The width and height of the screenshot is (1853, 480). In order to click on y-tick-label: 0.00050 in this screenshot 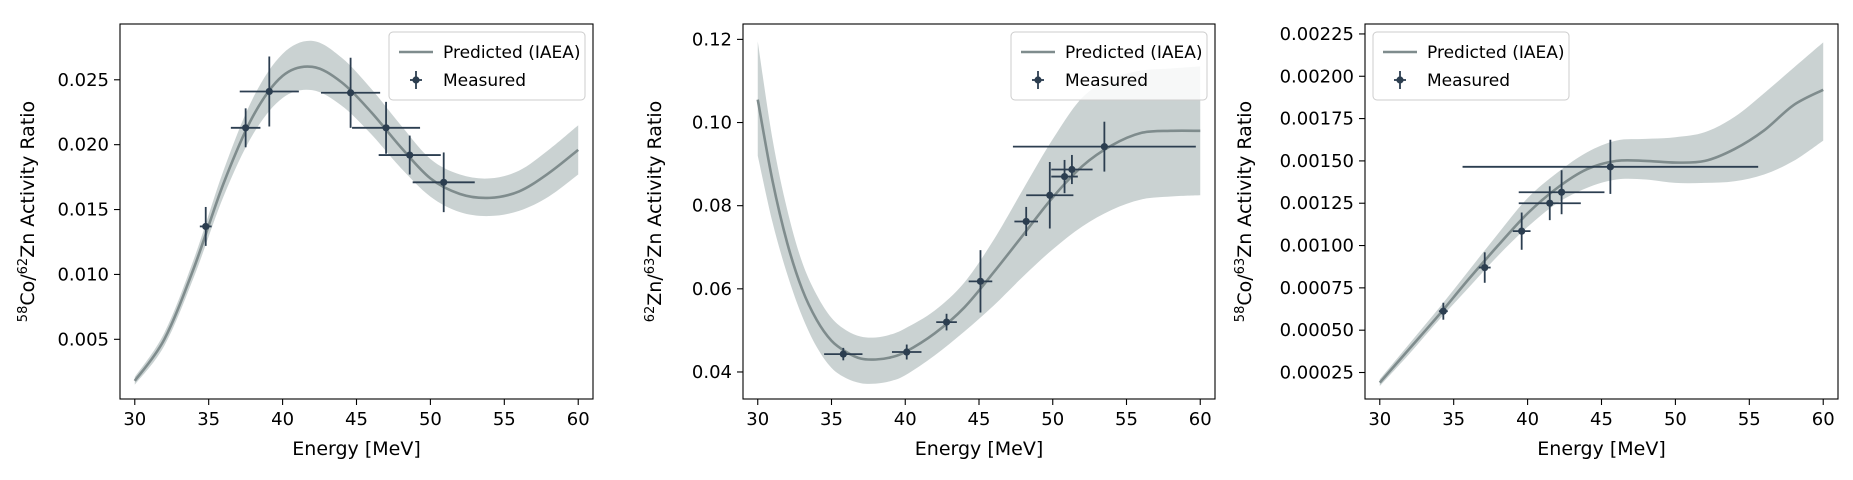, I will do `click(1317, 330)`.